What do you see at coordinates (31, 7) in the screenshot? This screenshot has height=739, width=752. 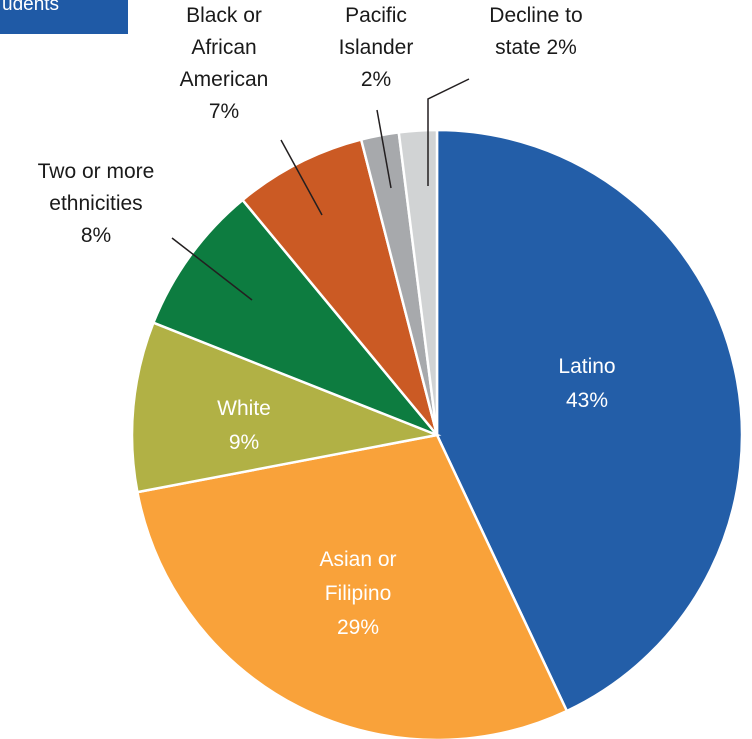 I see `chart-title-text: udents` at bounding box center [31, 7].